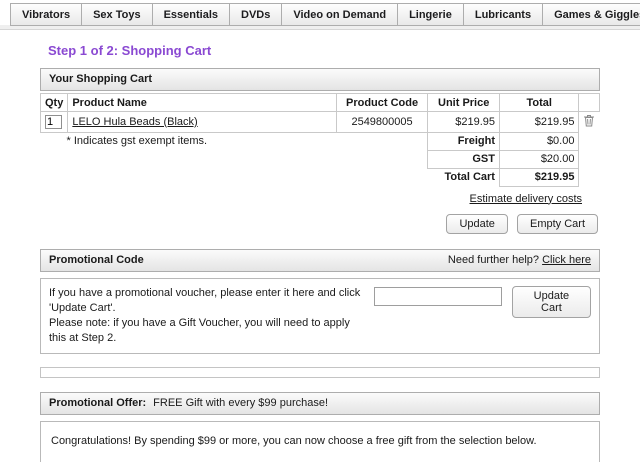 This screenshot has height=462, width=640. Describe the element at coordinates (469, 177) in the screenshot. I see `total-cart-label: Total Cart` at that location.